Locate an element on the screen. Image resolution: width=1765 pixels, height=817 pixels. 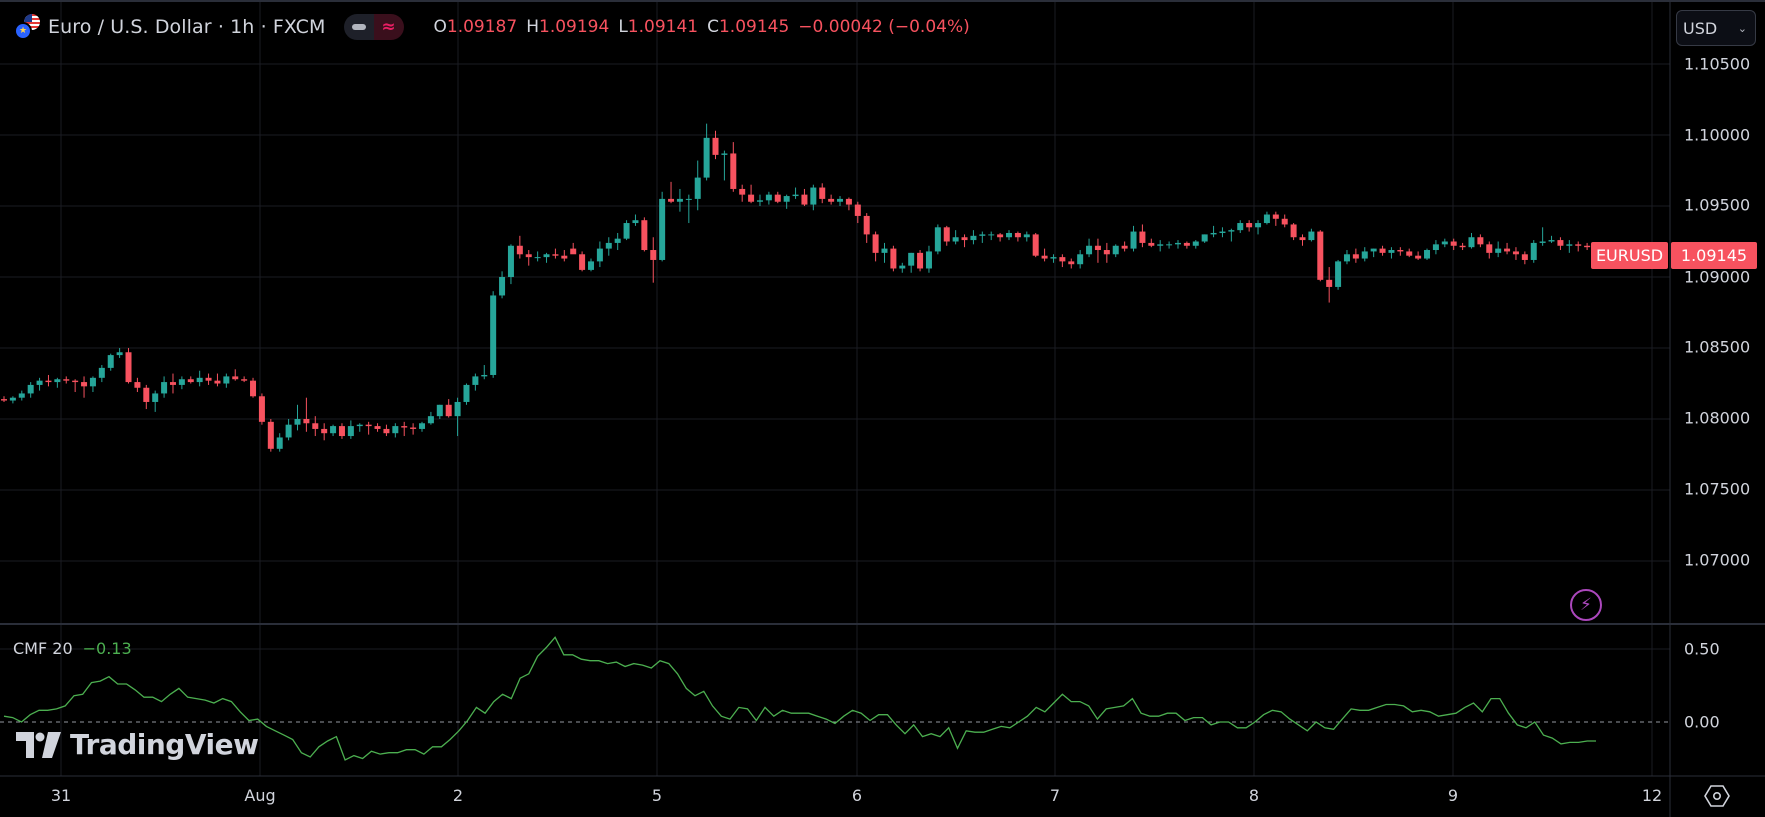
tradingview-wordmark: TradingView is located at coordinates (164, 744).